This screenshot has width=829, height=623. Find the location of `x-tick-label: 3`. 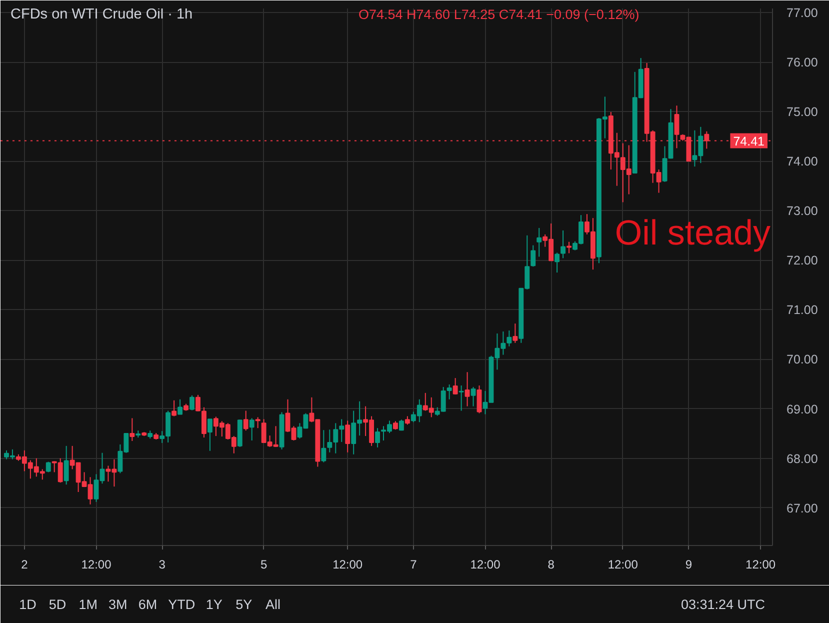

x-tick-label: 3 is located at coordinates (162, 565).